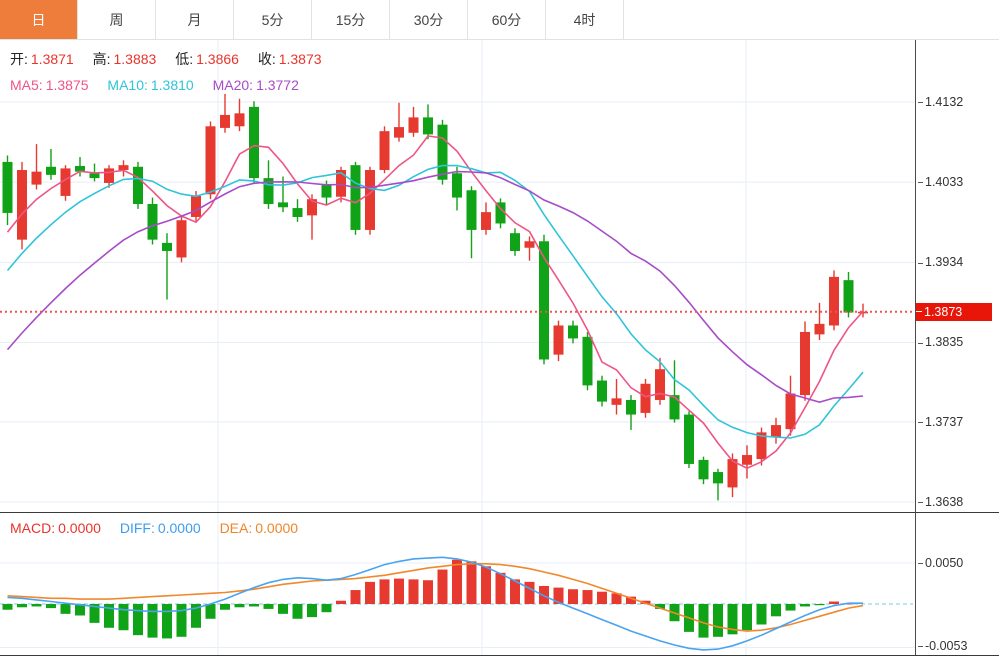 This screenshot has width=999, height=660. I want to click on macd-legend: MACD: 0.0000 DIFF: 0.0000 DEA: 0.0000, so click(161, 528).